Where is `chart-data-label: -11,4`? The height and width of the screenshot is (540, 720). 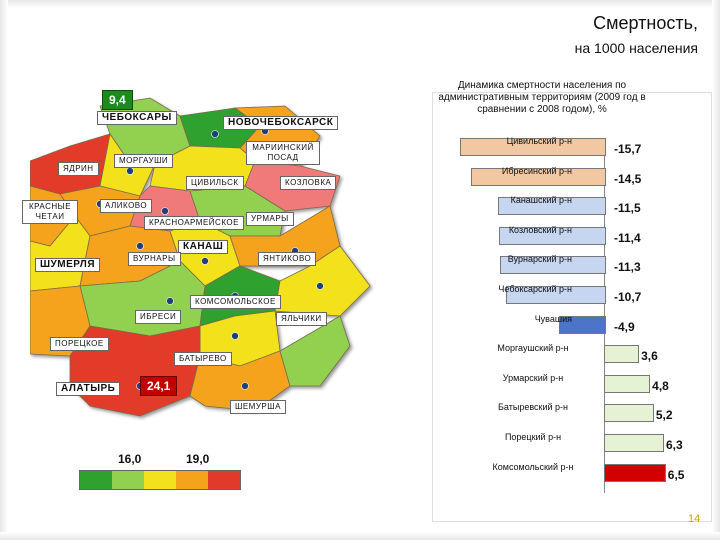
chart-data-label: -11,4 is located at coordinates (627, 237).